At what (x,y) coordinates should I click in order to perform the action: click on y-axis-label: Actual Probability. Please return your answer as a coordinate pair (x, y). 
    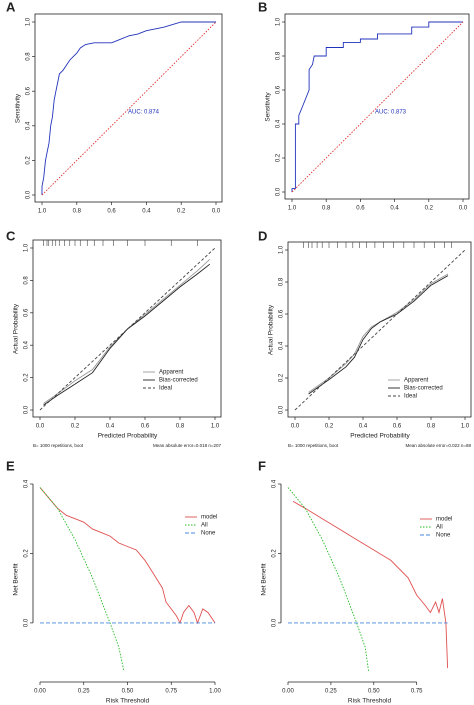
    Looking at the image, I should click on (16, 328).